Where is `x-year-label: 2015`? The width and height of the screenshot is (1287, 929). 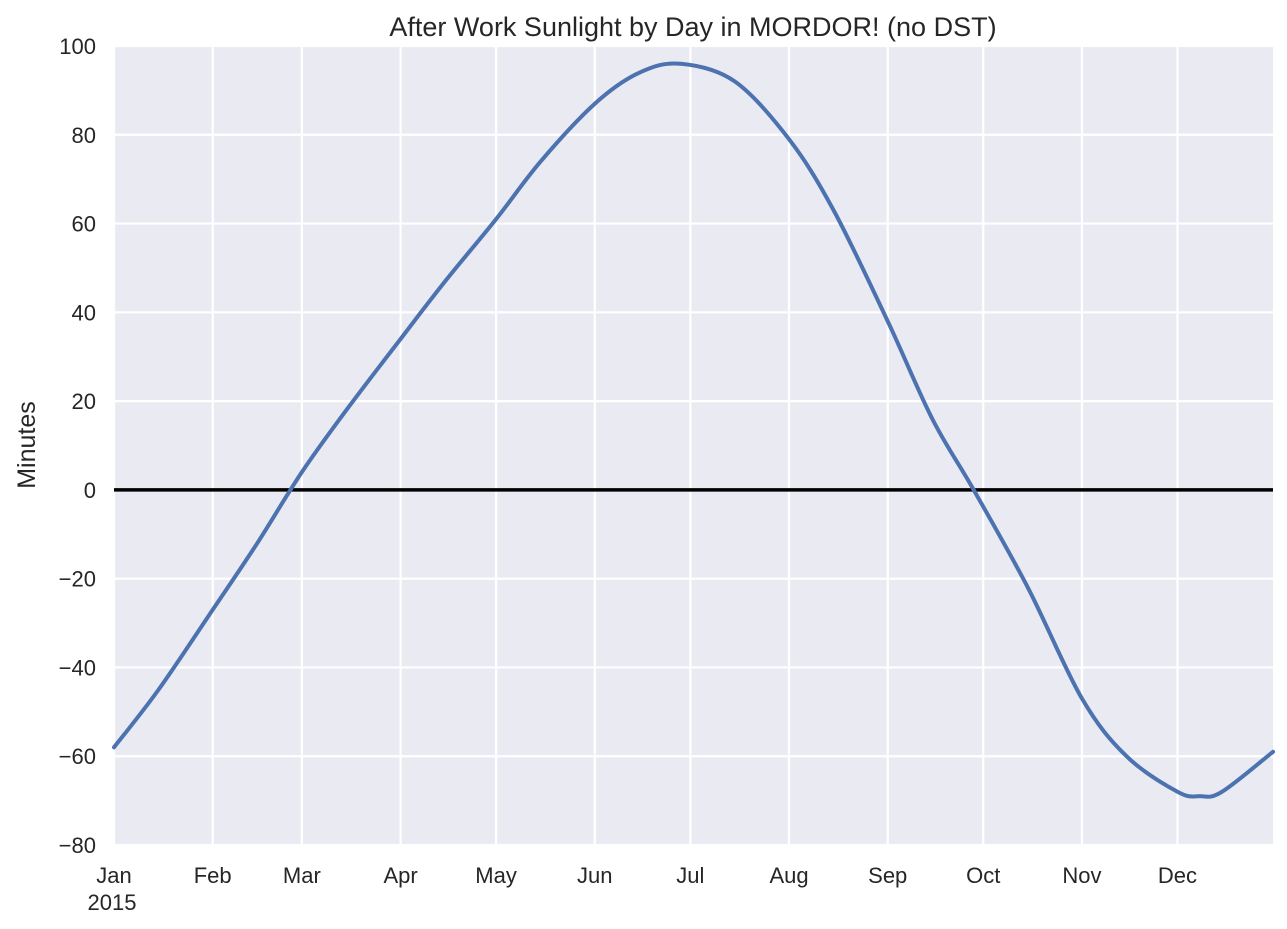 x-year-label: 2015 is located at coordinates (112, 902).